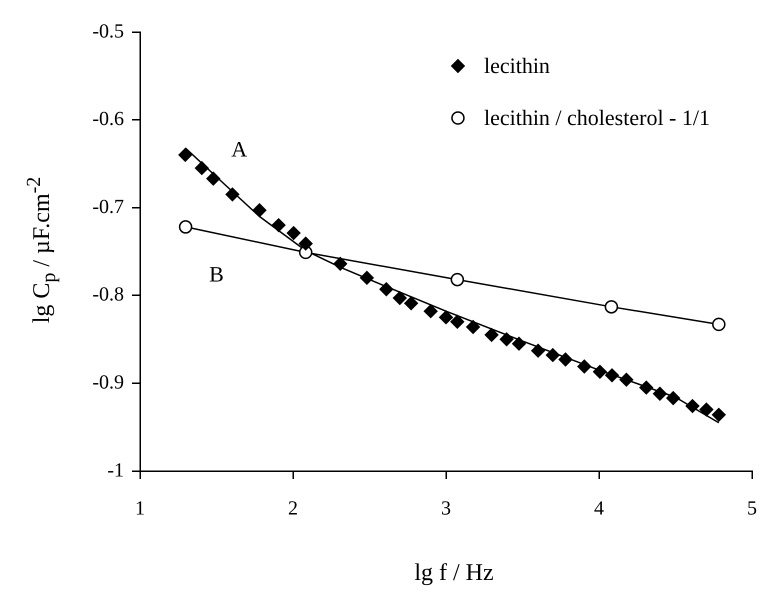 Image resolution: width=775 pixels, height=595 pixels. Describe the element at coordinates (599, 508) in the screenshot. I see `x-tick-label: 4` at that location.